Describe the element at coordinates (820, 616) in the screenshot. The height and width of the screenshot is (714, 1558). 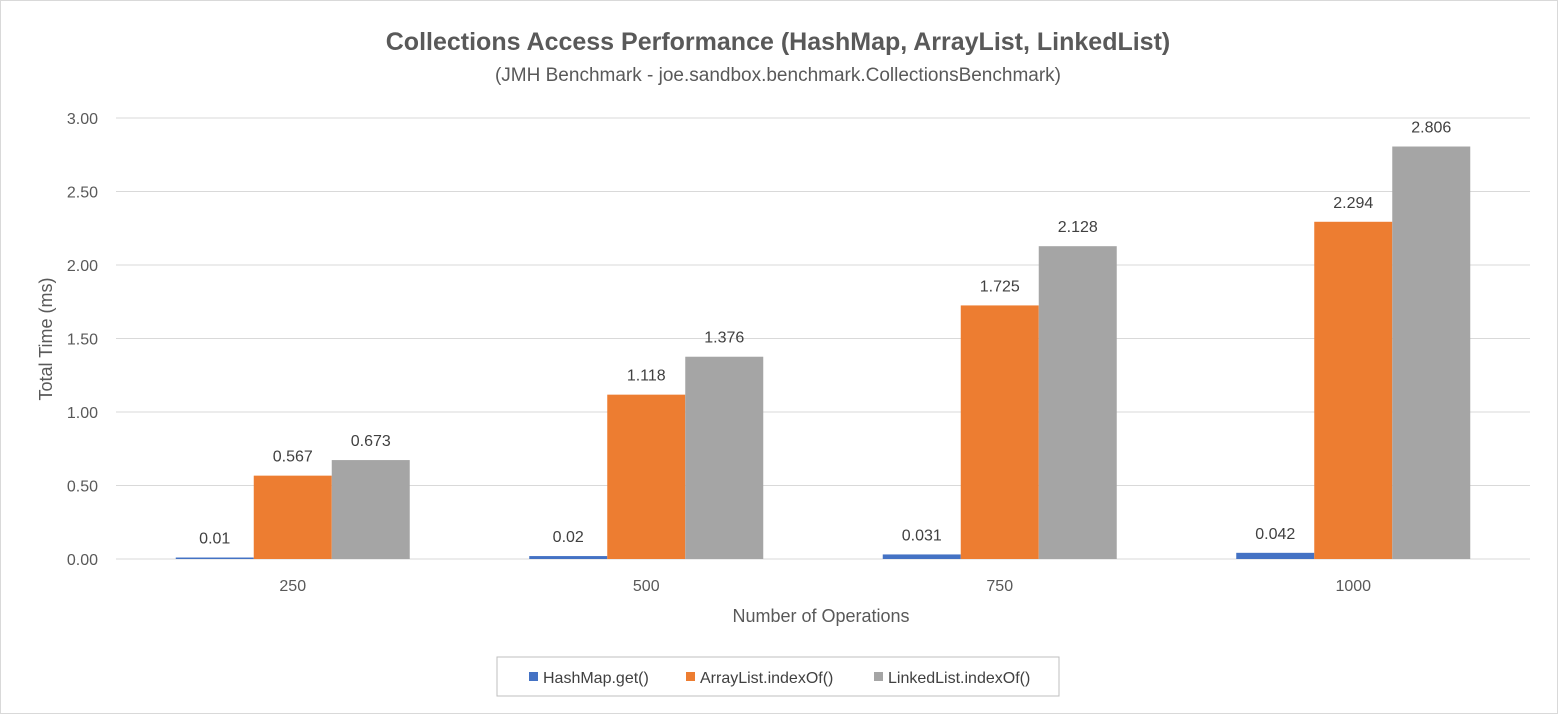
I see `x-axis-title: Number of Operations` at that location.